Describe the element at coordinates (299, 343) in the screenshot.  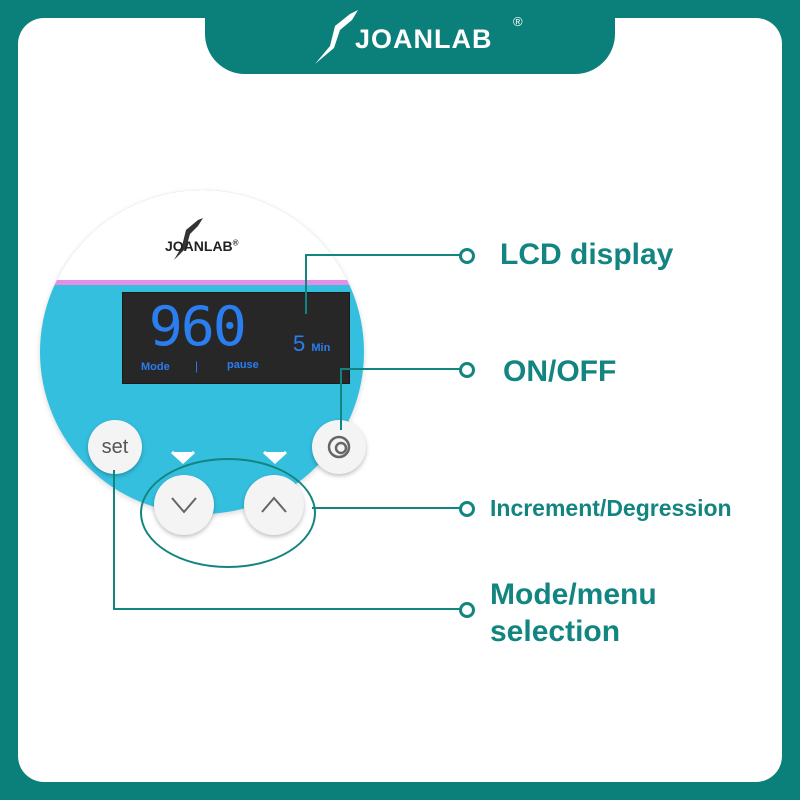
I see `lcd-time-value: 5` at that location.